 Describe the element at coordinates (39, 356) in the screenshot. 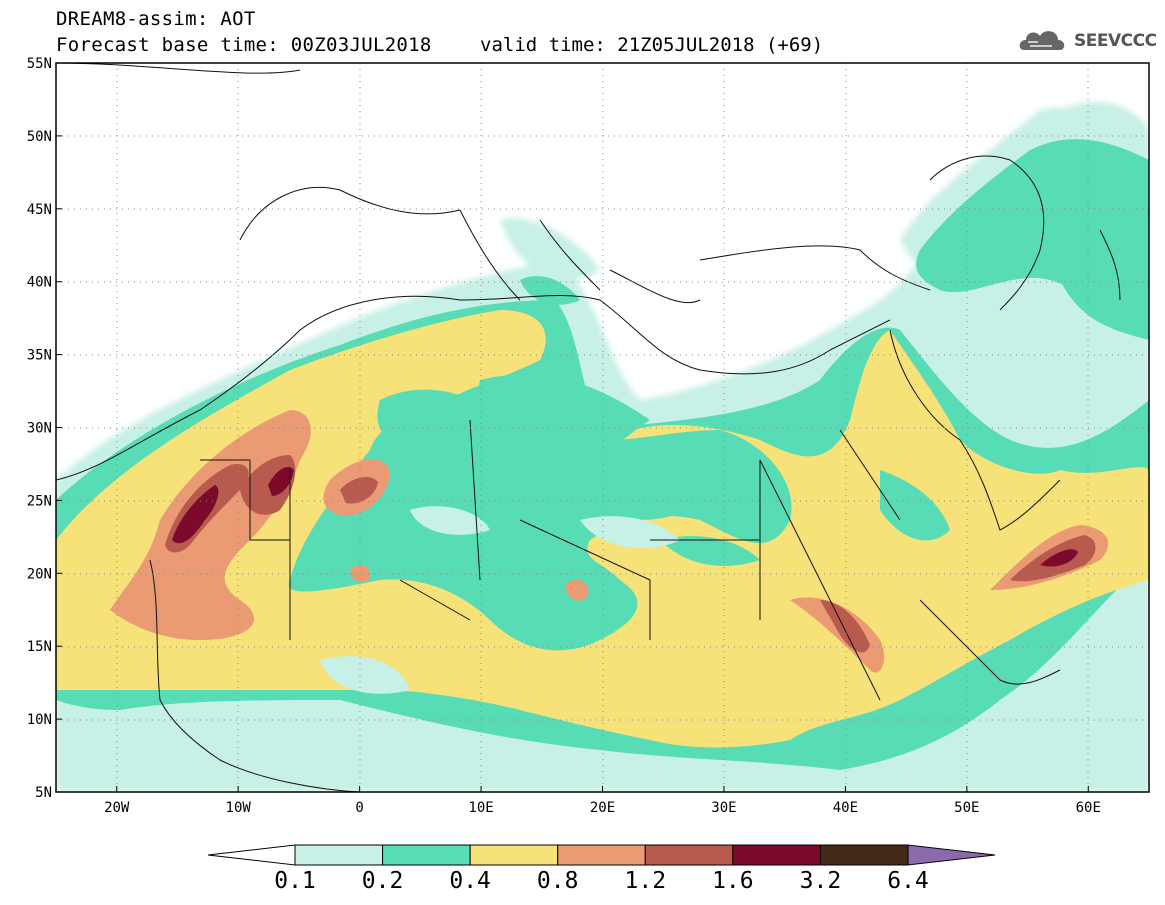

I see `lat-label: 35N` at that location.